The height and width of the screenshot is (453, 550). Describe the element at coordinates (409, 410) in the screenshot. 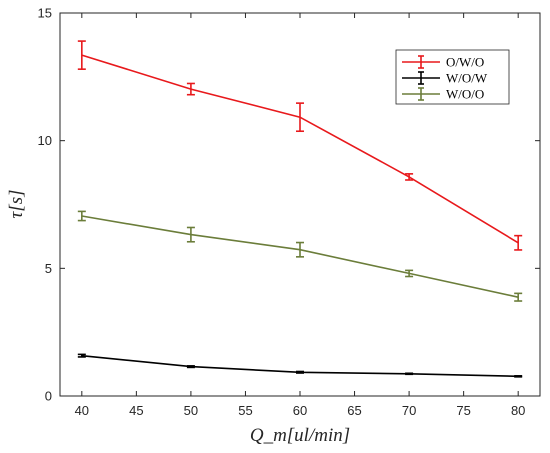

I see `x-tick-label: 70` at that location.